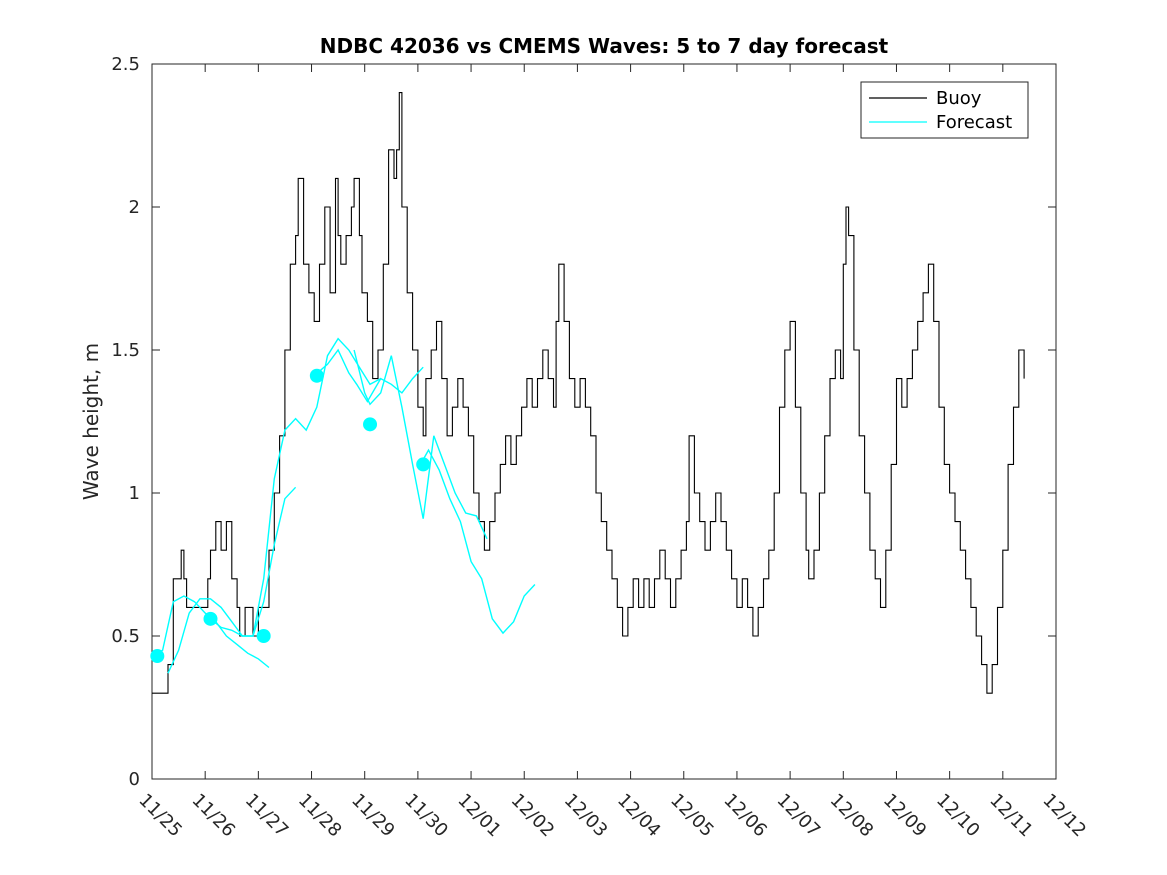  Describe the element at coordinates (974, 122) in the screenshot. I see `legend-label-forecast: Forecast` at that location.